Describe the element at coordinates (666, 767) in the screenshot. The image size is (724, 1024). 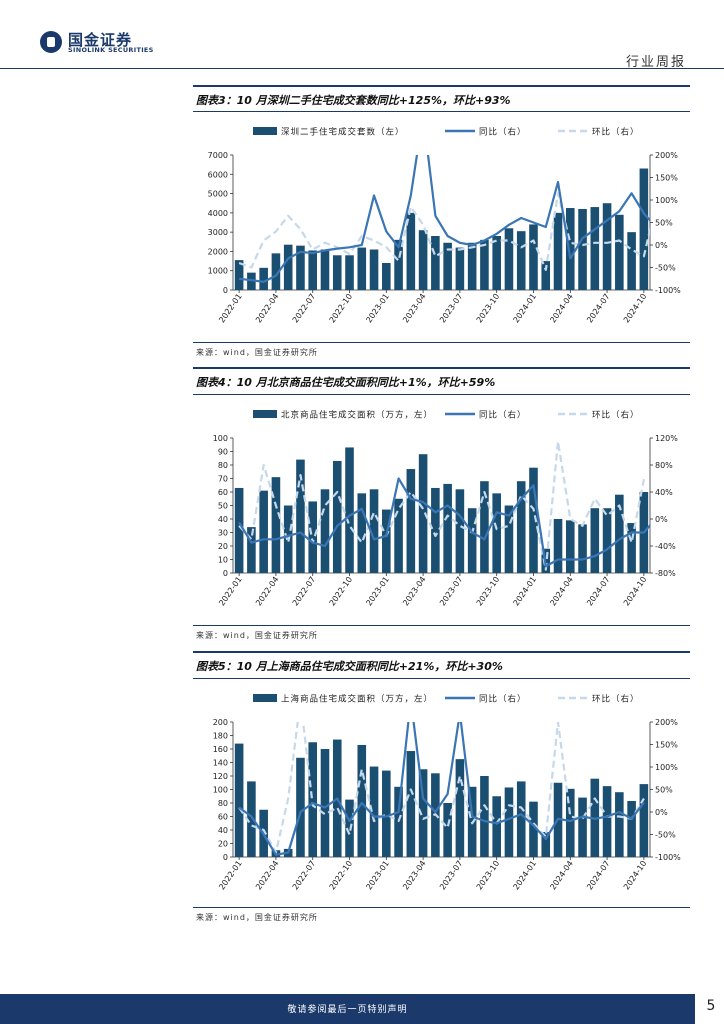
I see `right-tick-label: 100%` at that location.